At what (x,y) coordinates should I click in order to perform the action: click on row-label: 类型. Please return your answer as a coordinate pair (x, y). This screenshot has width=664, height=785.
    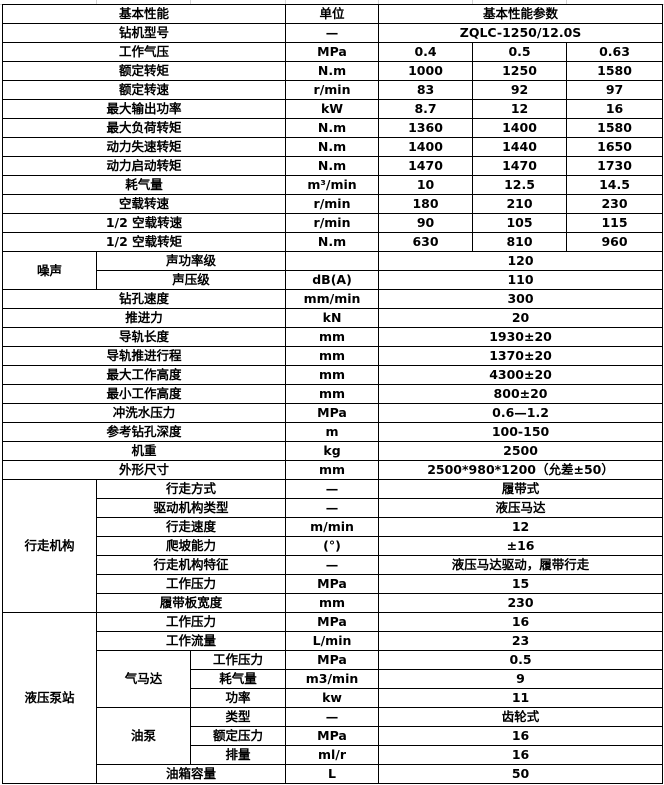
    Looking at the image, I should click on (238, 717).